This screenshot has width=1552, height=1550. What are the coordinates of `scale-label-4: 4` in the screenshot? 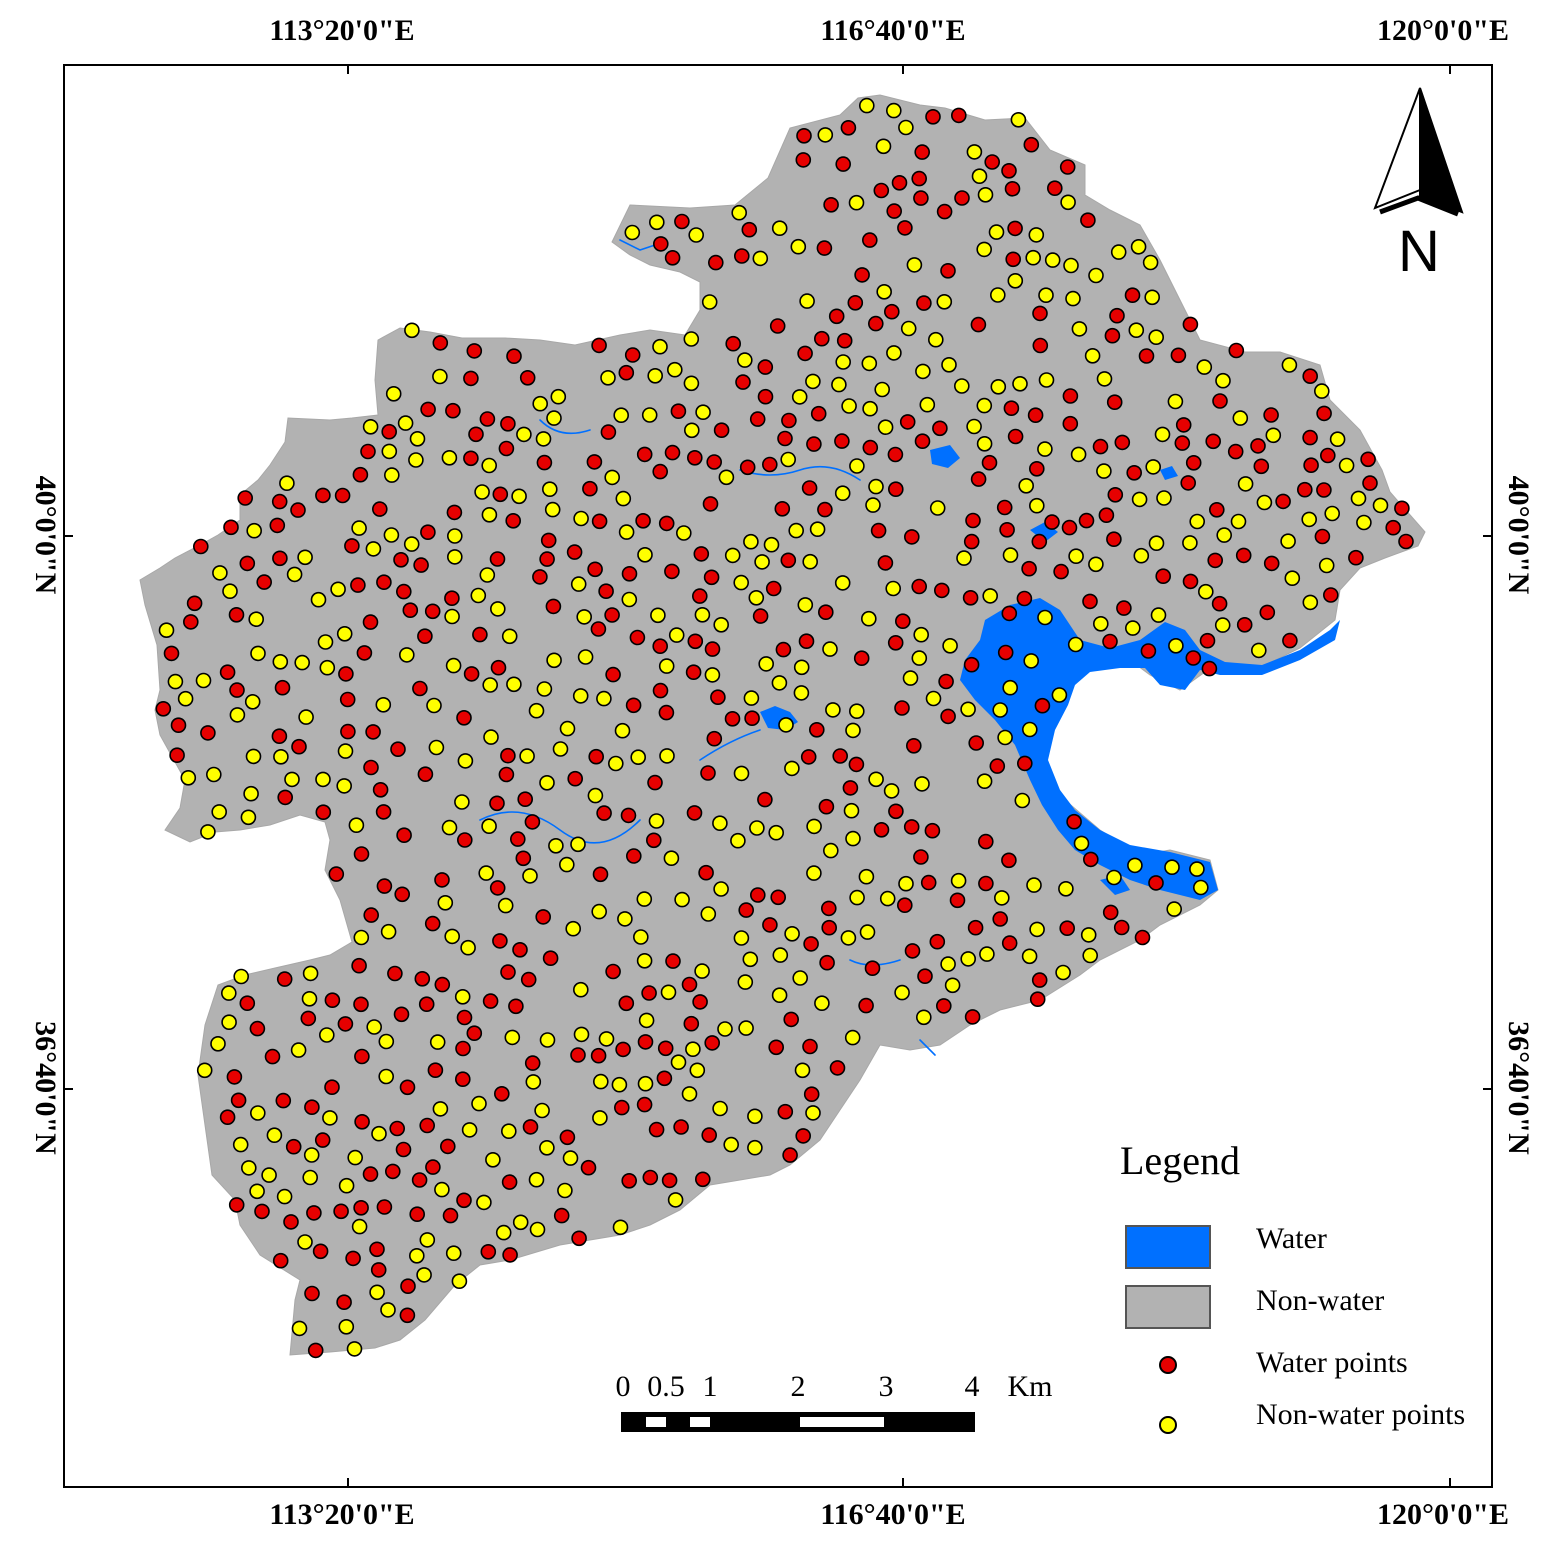 It's located at (972, 1386).